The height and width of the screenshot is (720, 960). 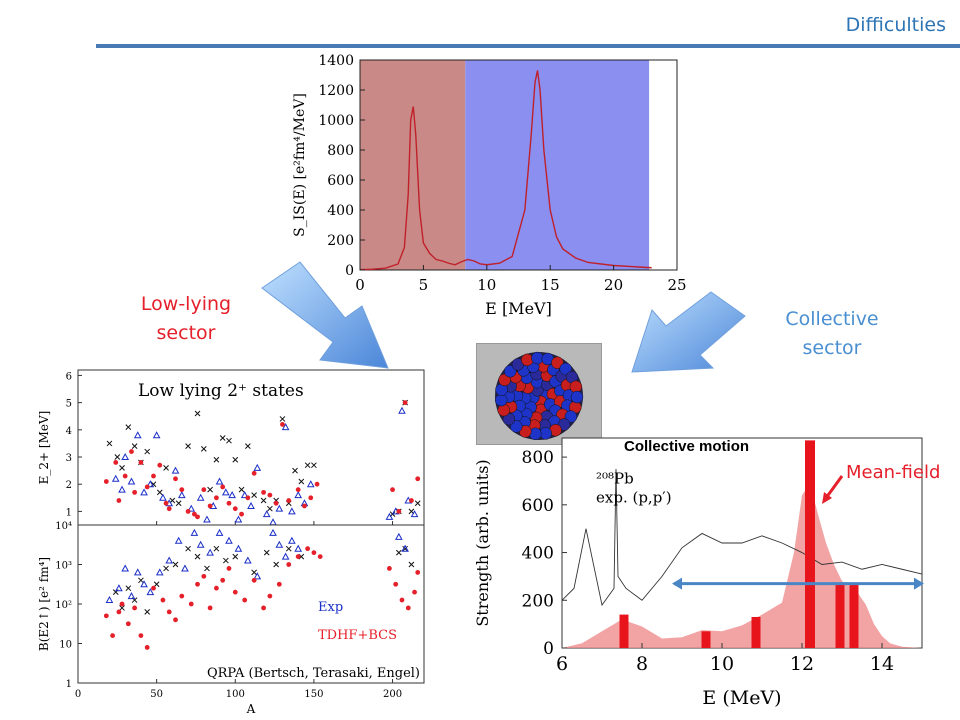 I want to click on x-tick-label: 8, so click(x=642, y=664).